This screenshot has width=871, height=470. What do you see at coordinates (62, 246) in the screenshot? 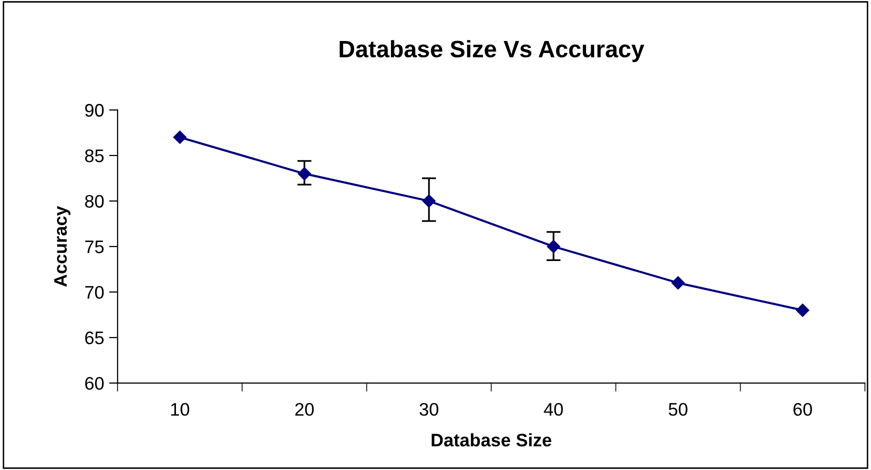
I see `y-axis-title: Accuracy` at bounding box center [62, 246].